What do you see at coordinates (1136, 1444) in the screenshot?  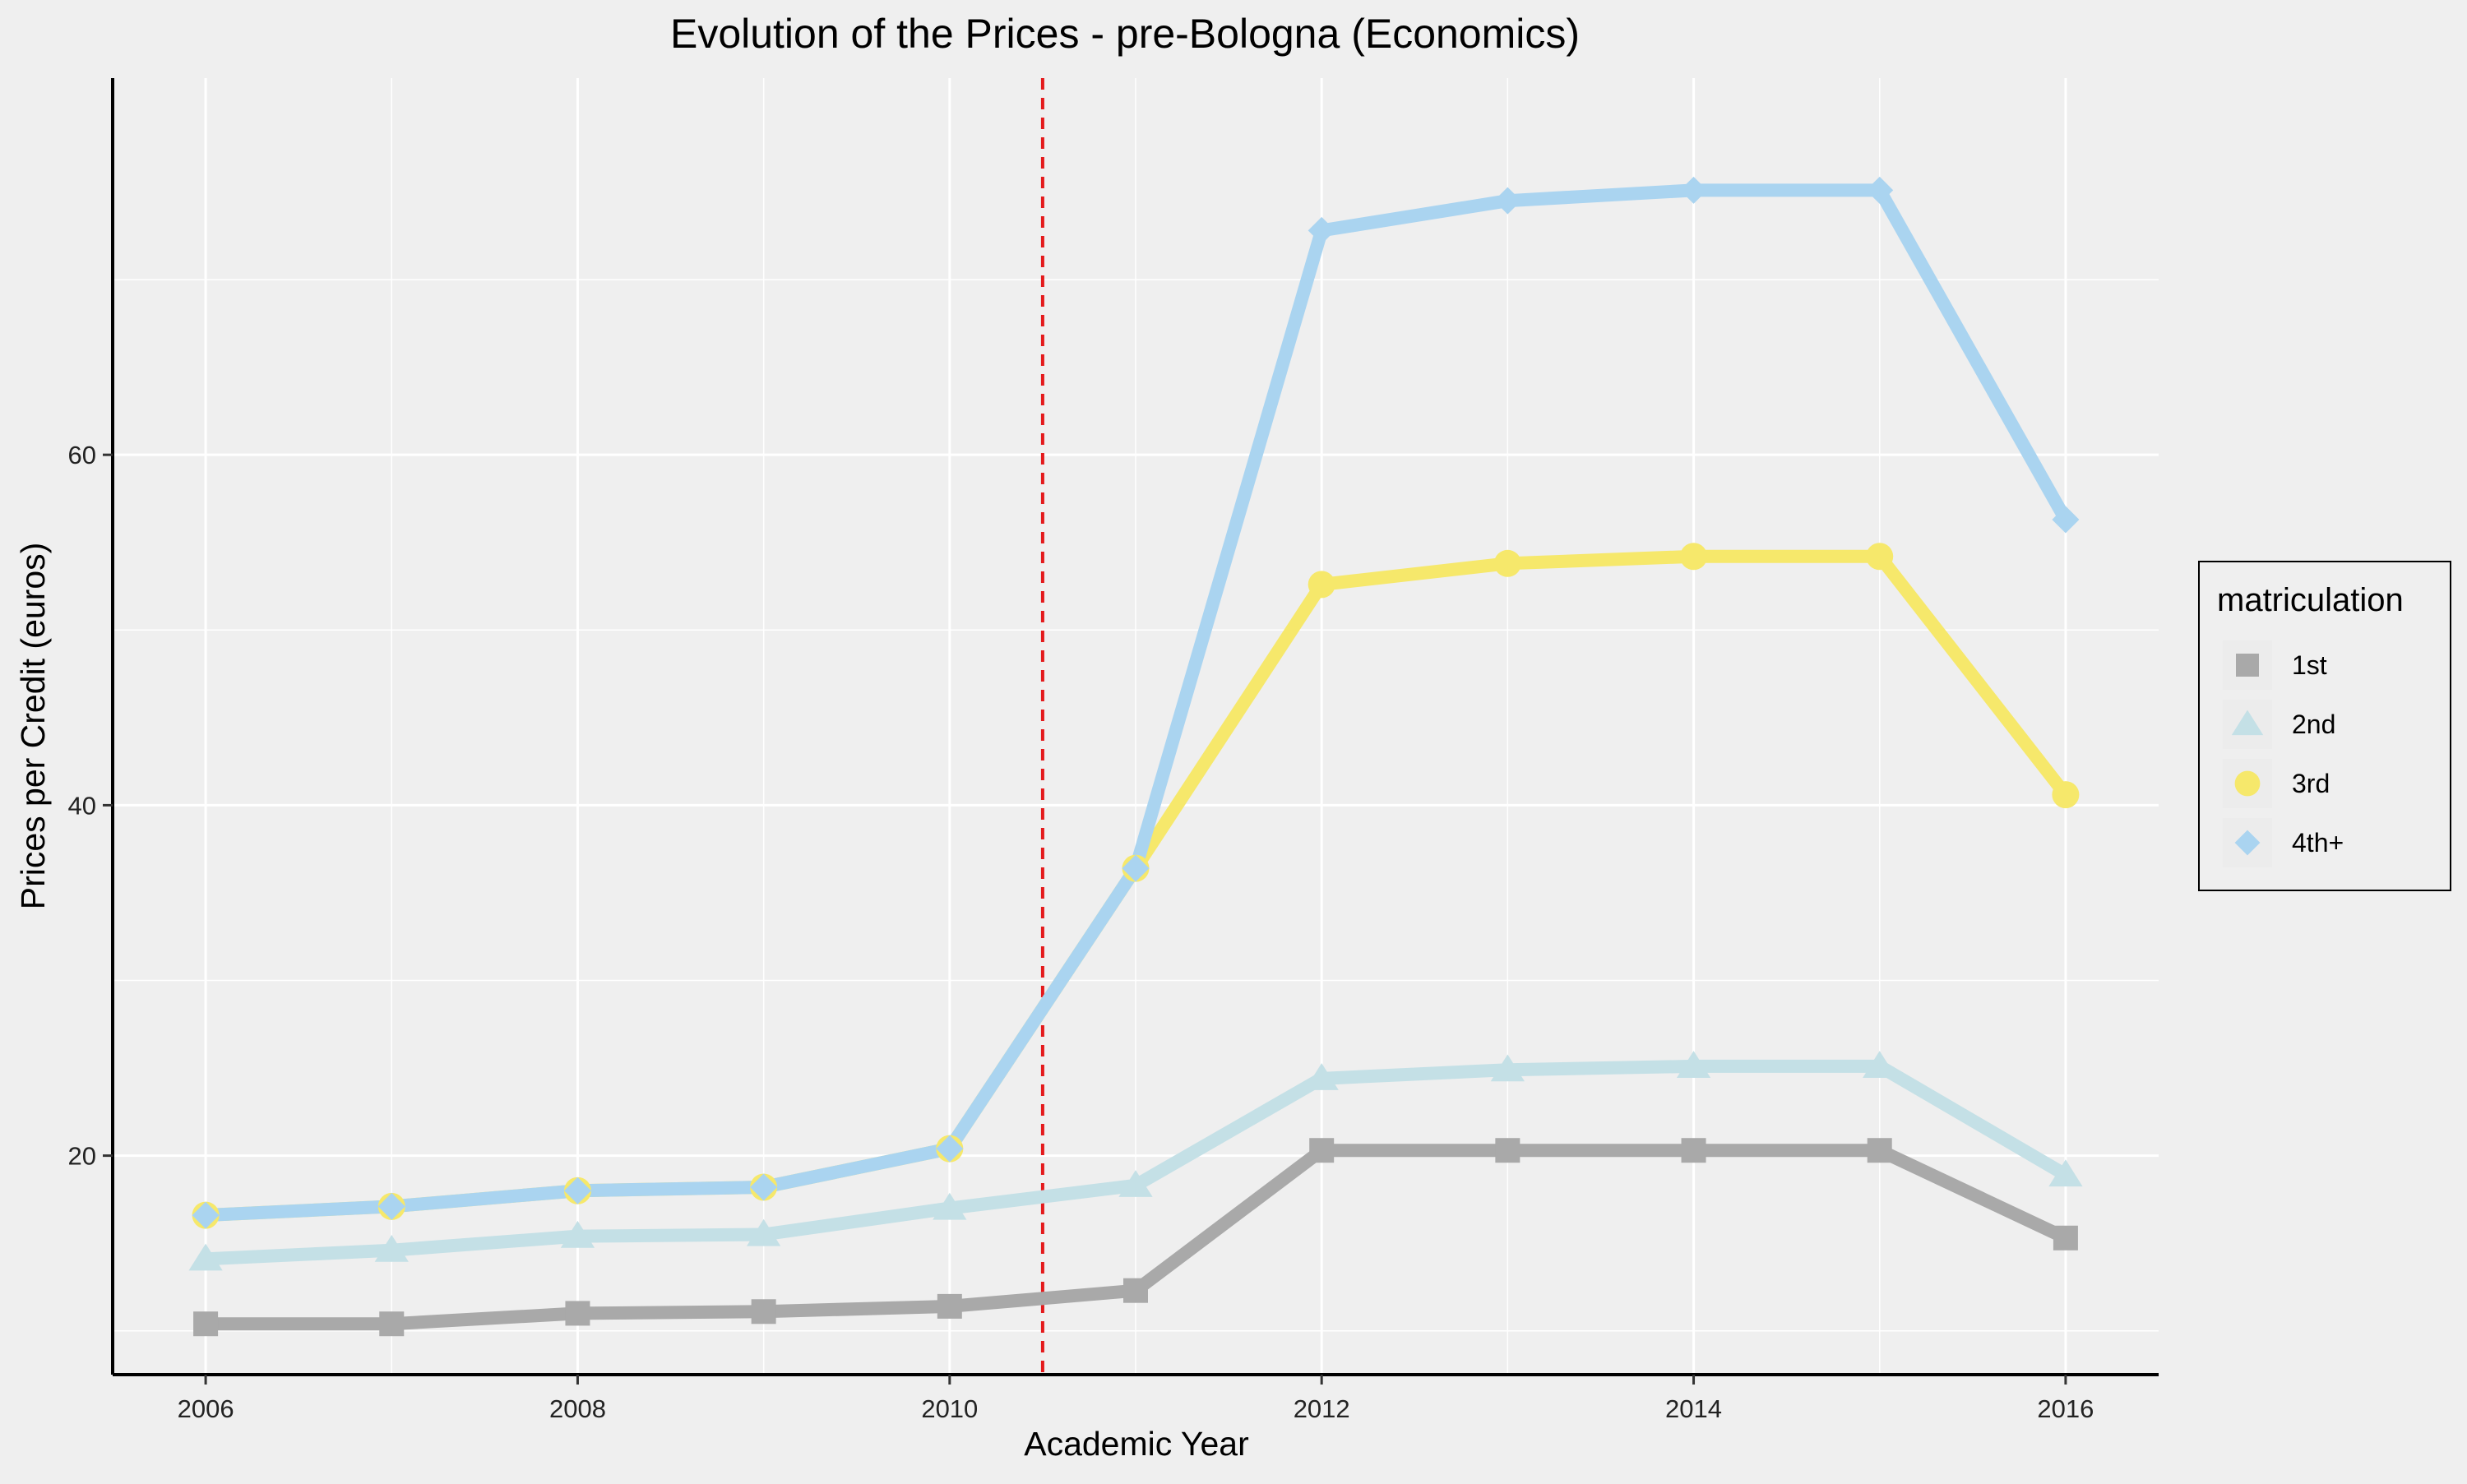 I see `x-axis-label: Academic Year` at bounding box center [1136, 1444].